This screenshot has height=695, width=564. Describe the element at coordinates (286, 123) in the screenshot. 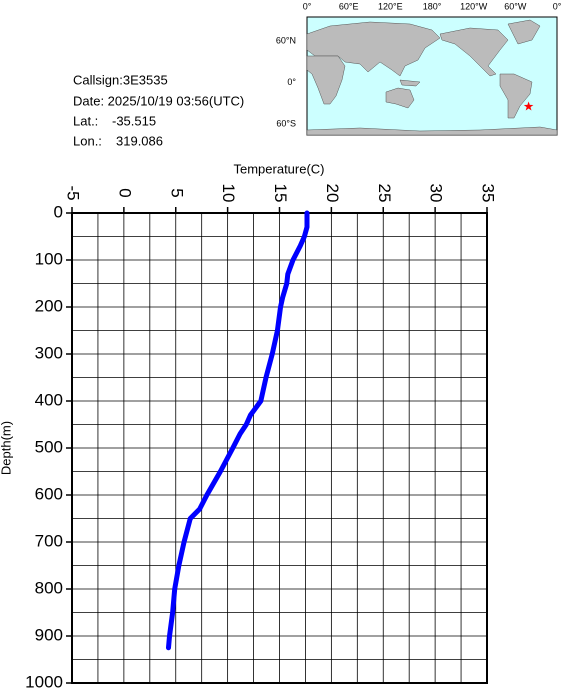

I see `map-lat-label: 60°S` at that location.